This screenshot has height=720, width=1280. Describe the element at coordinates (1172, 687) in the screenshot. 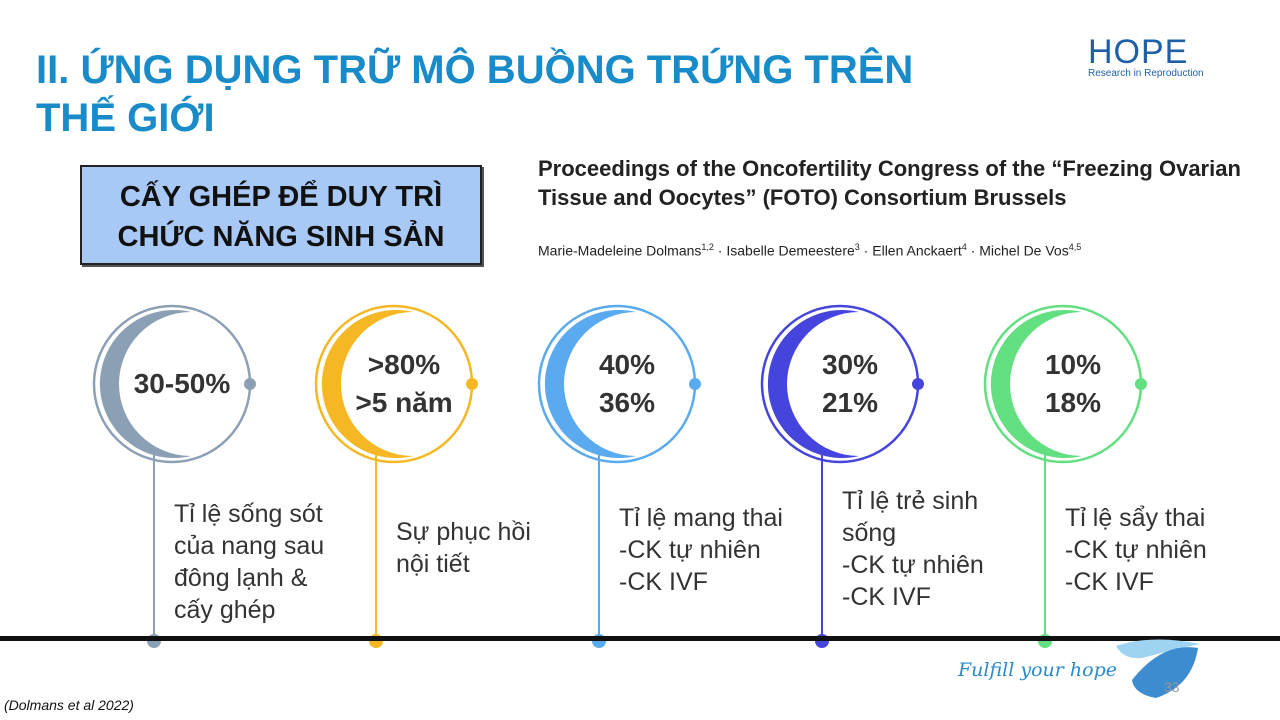

I see `page-number: 33` at that location.